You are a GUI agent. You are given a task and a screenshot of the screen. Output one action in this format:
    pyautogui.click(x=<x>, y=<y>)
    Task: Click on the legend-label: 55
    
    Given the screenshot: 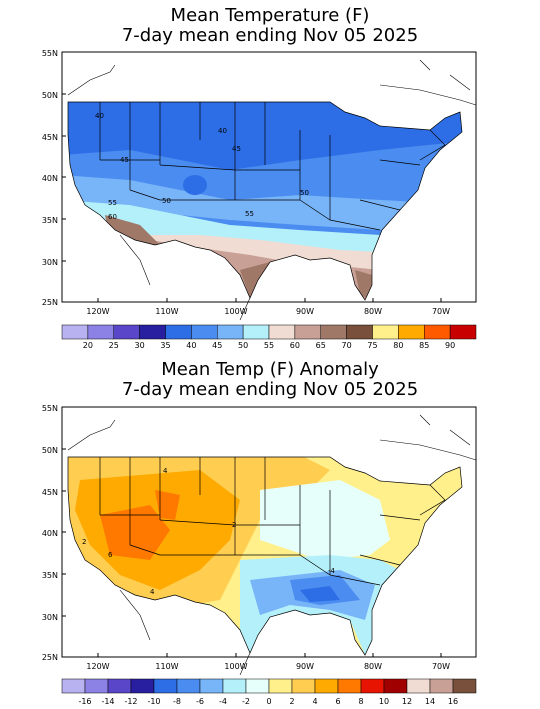 What is the action you would take?
    pyautogui.click(x=269, y=345)
    